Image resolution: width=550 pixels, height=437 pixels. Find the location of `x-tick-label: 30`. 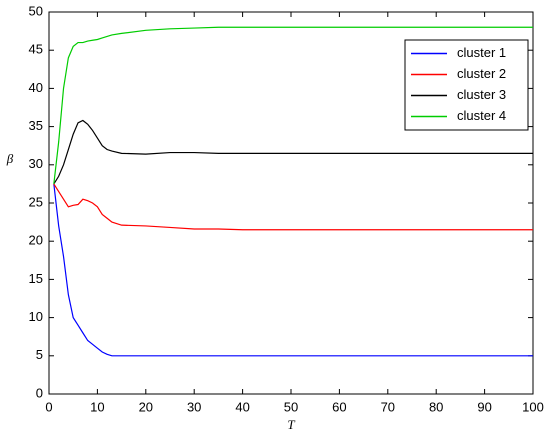

x-tick-label: 30 is located at coordinates (194, 406).